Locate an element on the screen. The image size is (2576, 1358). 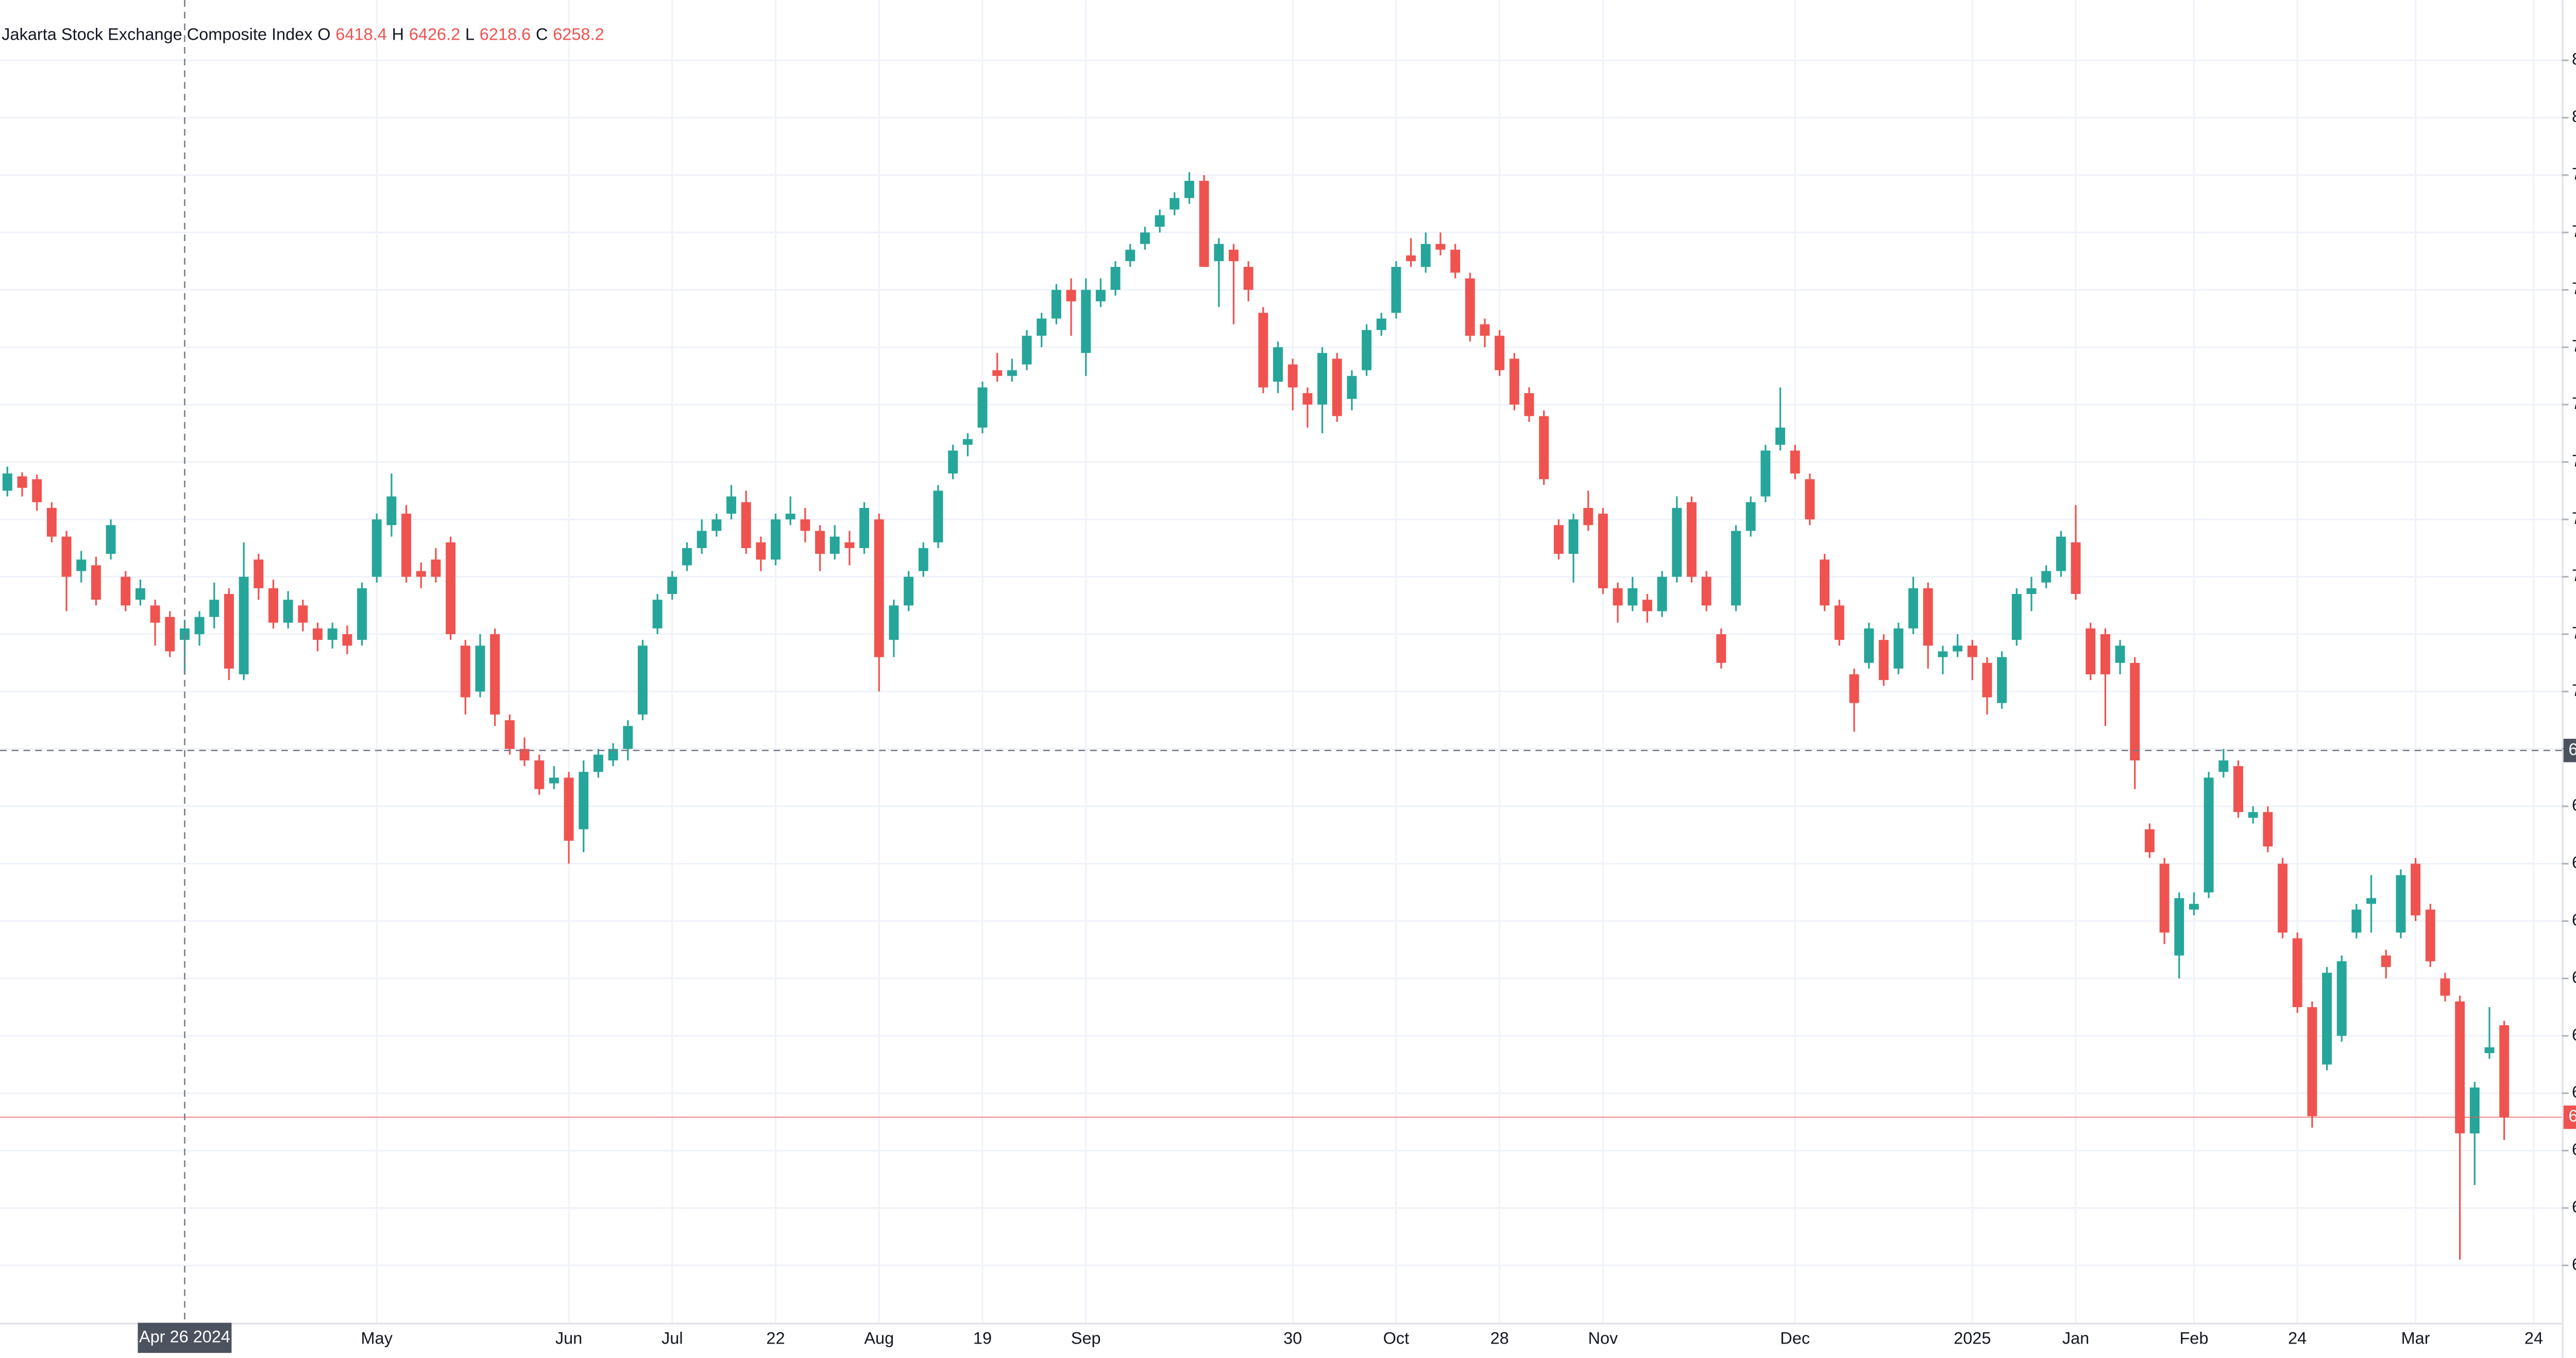
x-tick-label: Sep is located at coordinates (1086, 1338).